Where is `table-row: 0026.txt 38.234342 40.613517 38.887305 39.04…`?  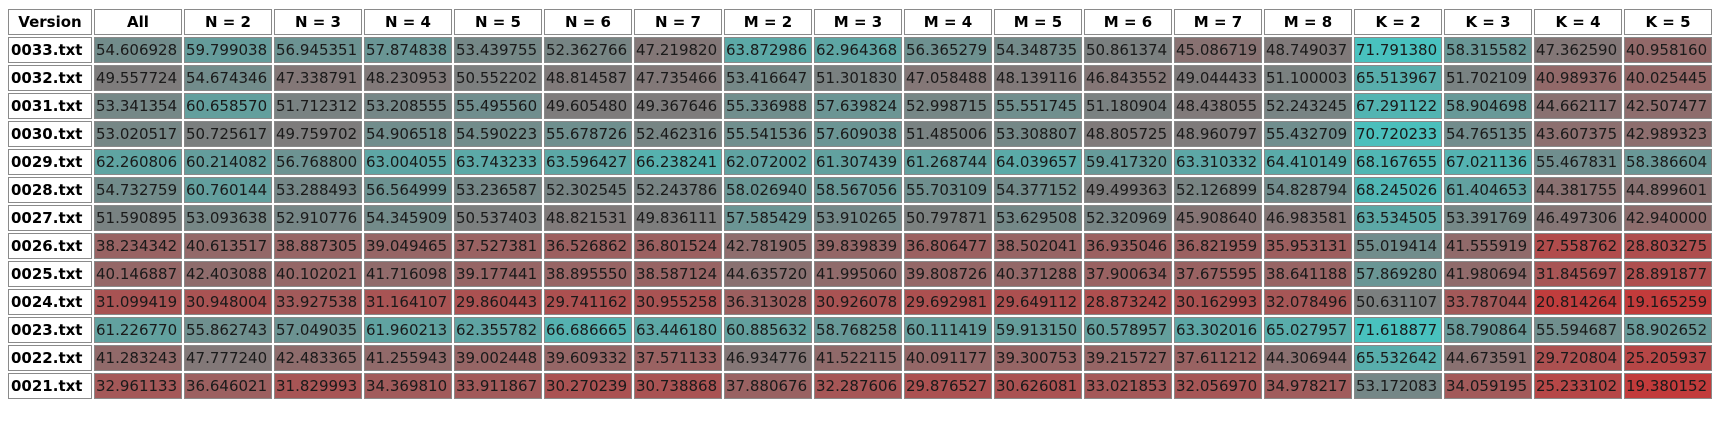
table-row: 0026.txt 38.234342 40.613517 38.887305 39.04… is located at coordinates (860, 246).